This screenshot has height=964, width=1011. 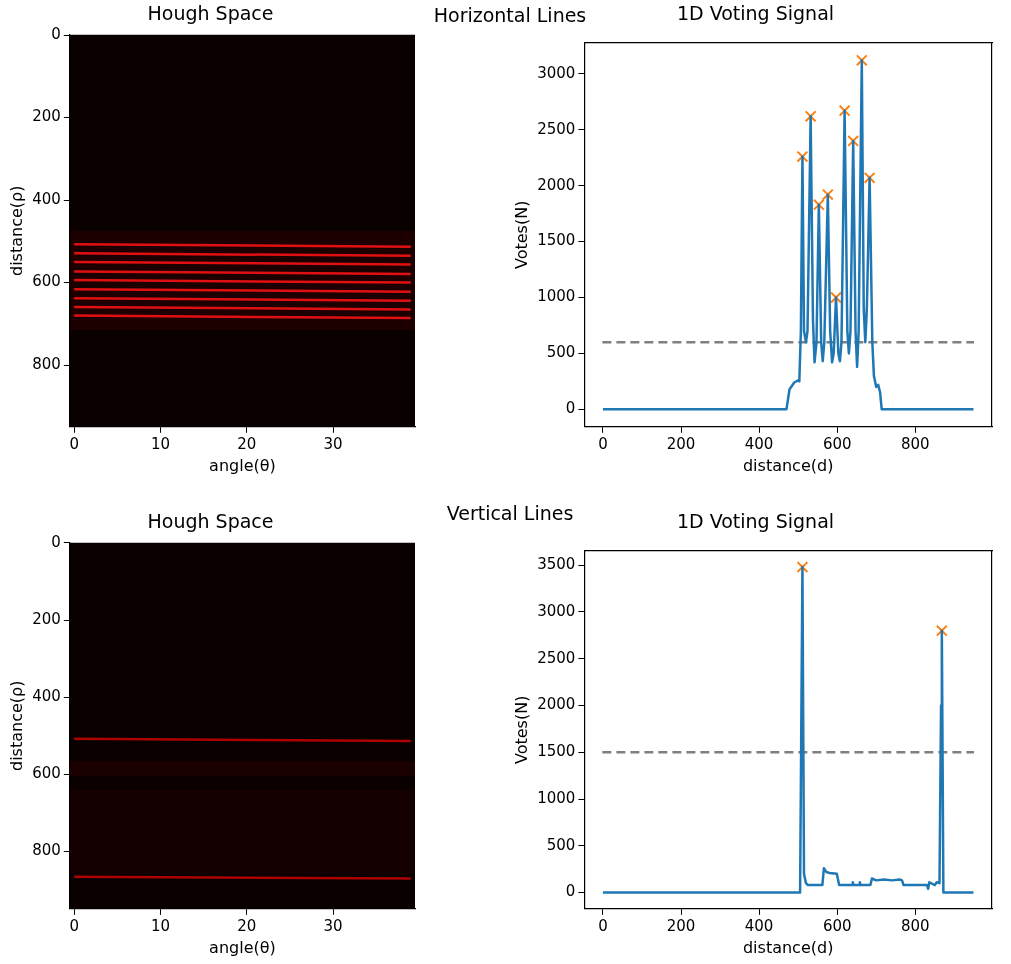 What do you see at coordinates (510, 15) in the screenshot?
I see `text: Horizontal Lines` at bounding box center [510, 15].